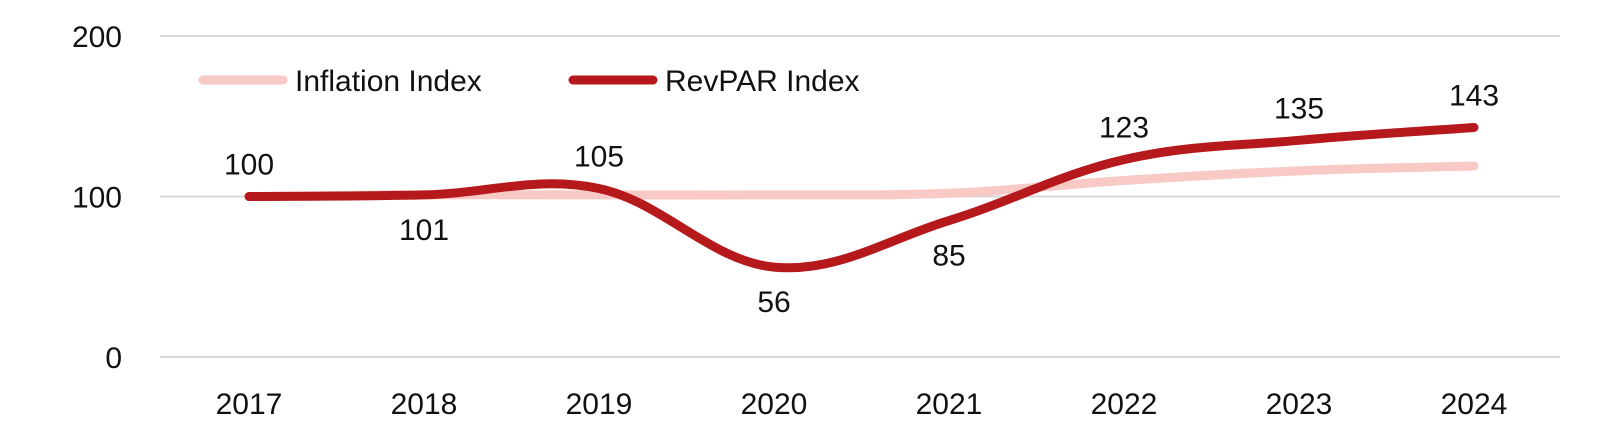 The image size is (1618, 436). Describe the element at coordinates (1299, 140) in the screenshot. I see `data-point-revpar-index-2023` at that location.